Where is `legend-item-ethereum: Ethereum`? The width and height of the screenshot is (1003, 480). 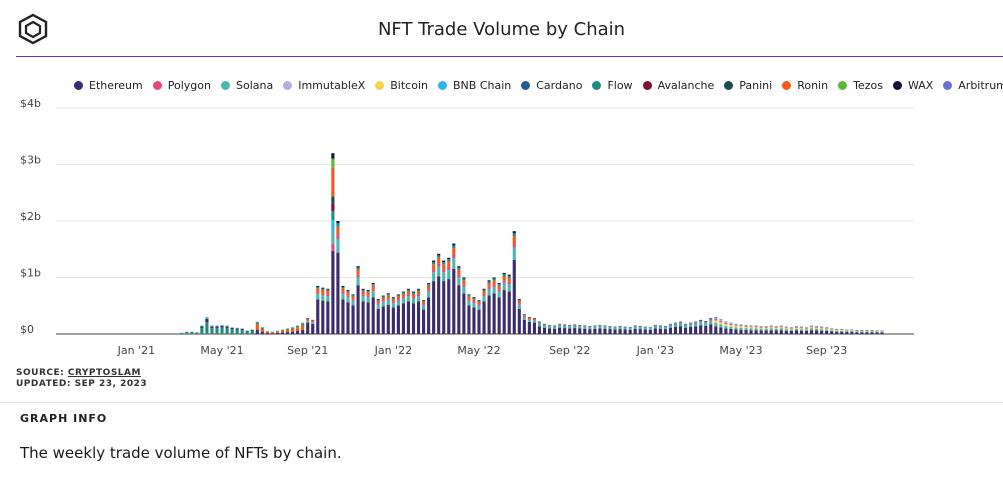
legend-item-ethereum: Ethereum is located at coordinates (108, 85).